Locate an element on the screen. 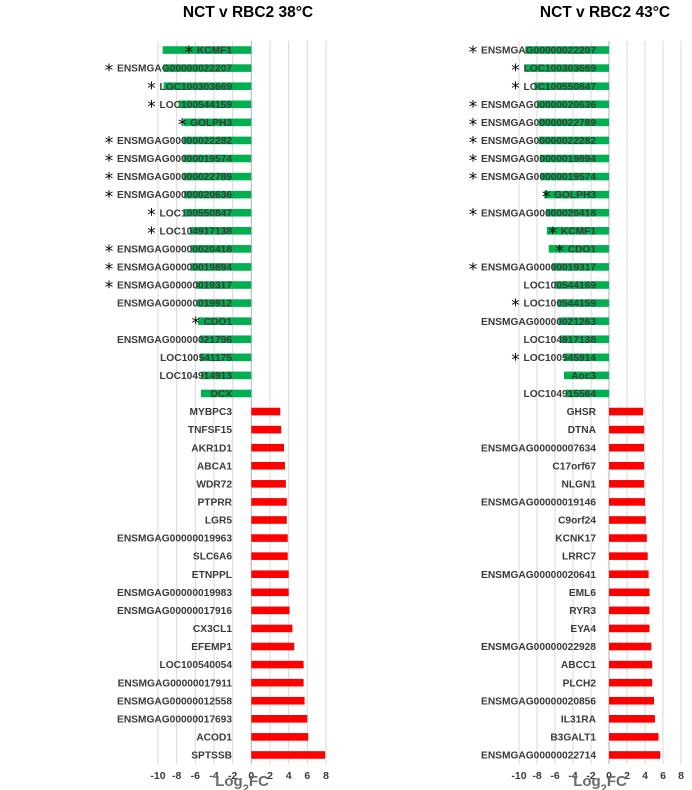 The width and height of the screenshot is (692, 790). category-label: ENSMGAG00000019912 is located at coordinates (174, 304).